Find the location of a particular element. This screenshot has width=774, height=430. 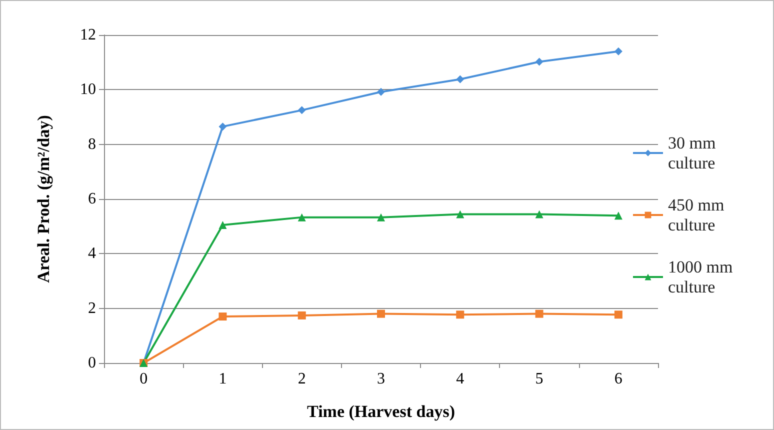

x-tick-label: 0 is located at coordinates (144, 379).